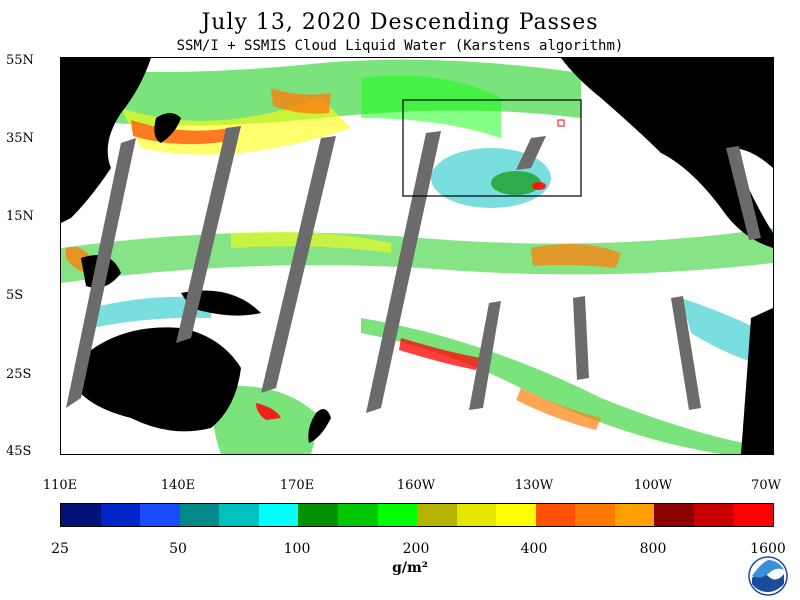 This screenshot has width=800, height=600. What do you see at coordinates (60, 485) in the screenshot?
I see `lon-label: 110E` at bounding box center [60, 485].